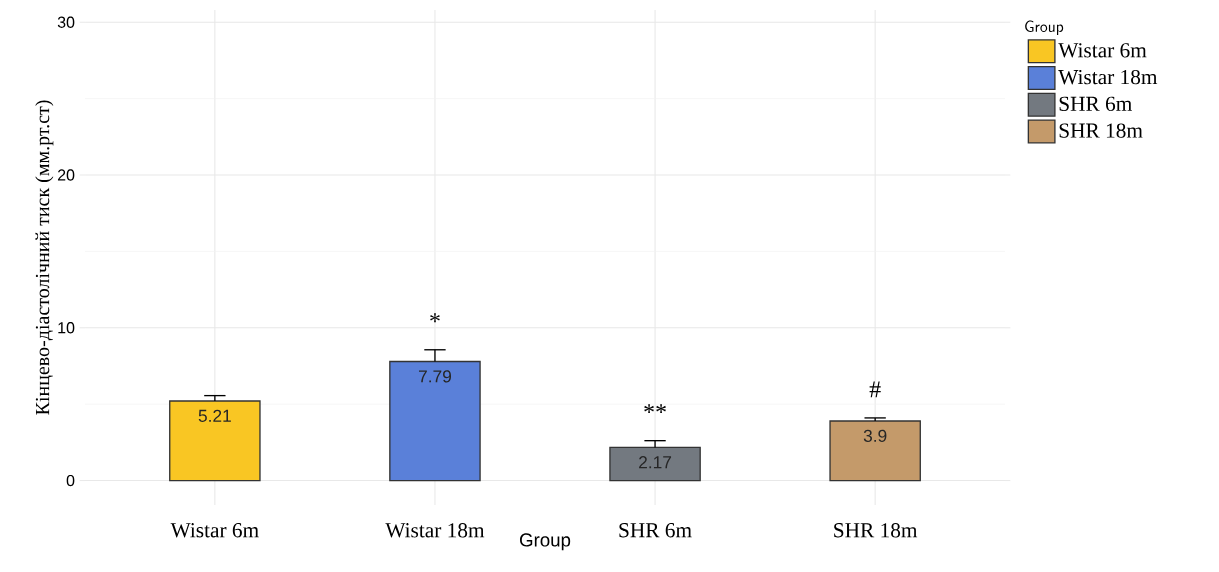 The height and width of the screenshot is (572, 1219). I want to click on data-label: 7.79, so click(435, 376).